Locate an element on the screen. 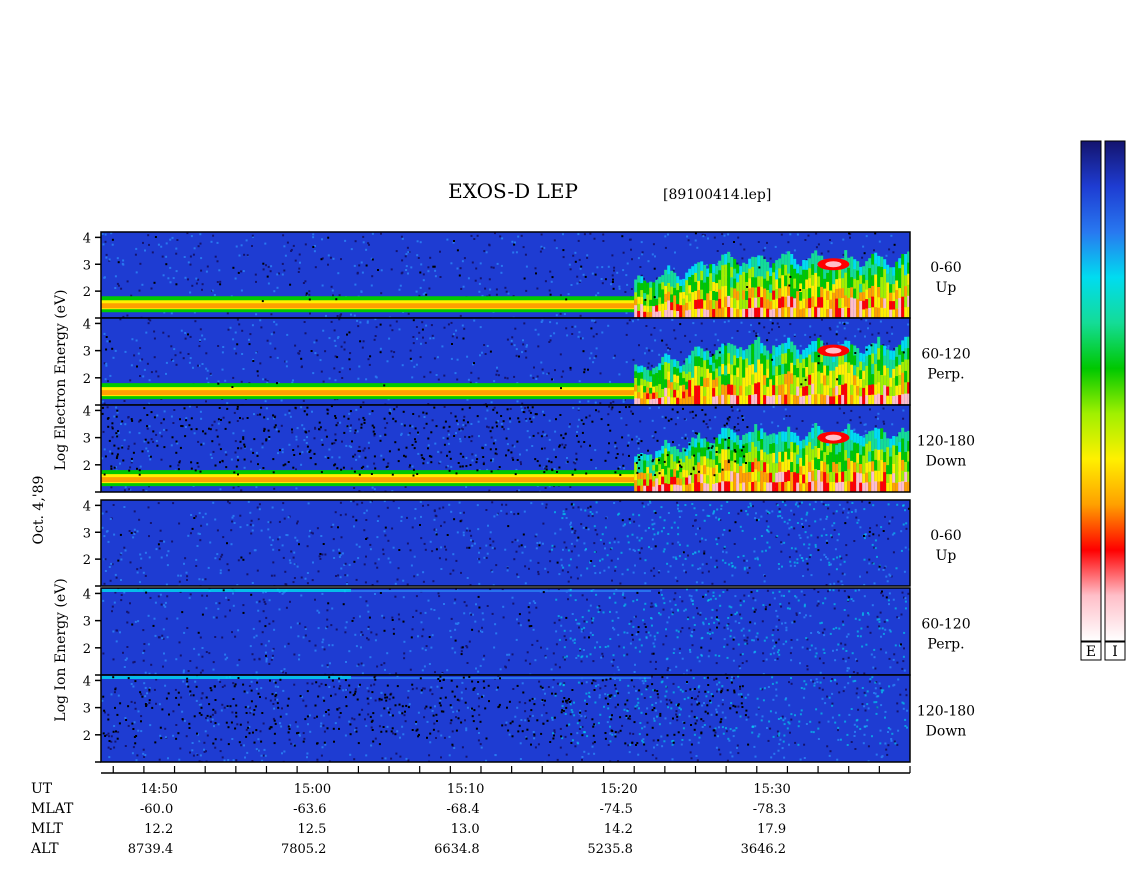 The image size is (1130, 875). colorbar-i is located at coordinates (1115, 391).